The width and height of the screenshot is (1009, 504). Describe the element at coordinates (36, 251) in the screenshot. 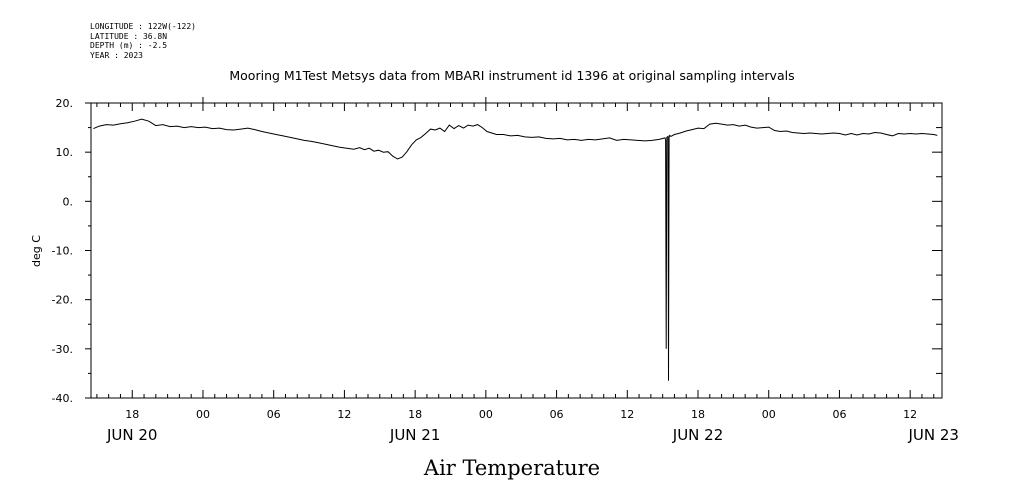

I see `y-axis-label: deg C` at that location.